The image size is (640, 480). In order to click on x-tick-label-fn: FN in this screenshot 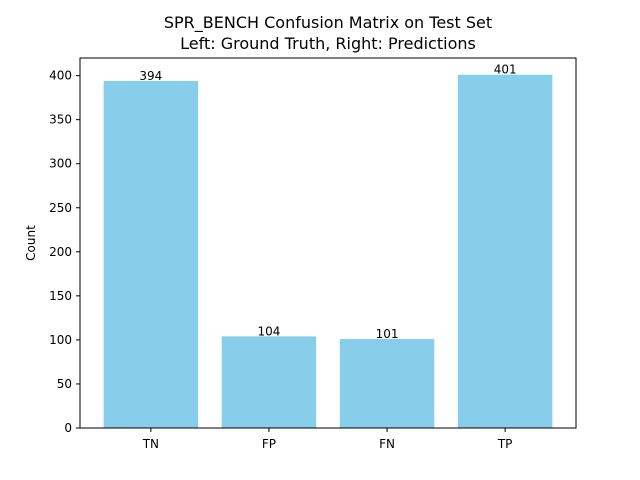, I will do `click(387, 444)`.